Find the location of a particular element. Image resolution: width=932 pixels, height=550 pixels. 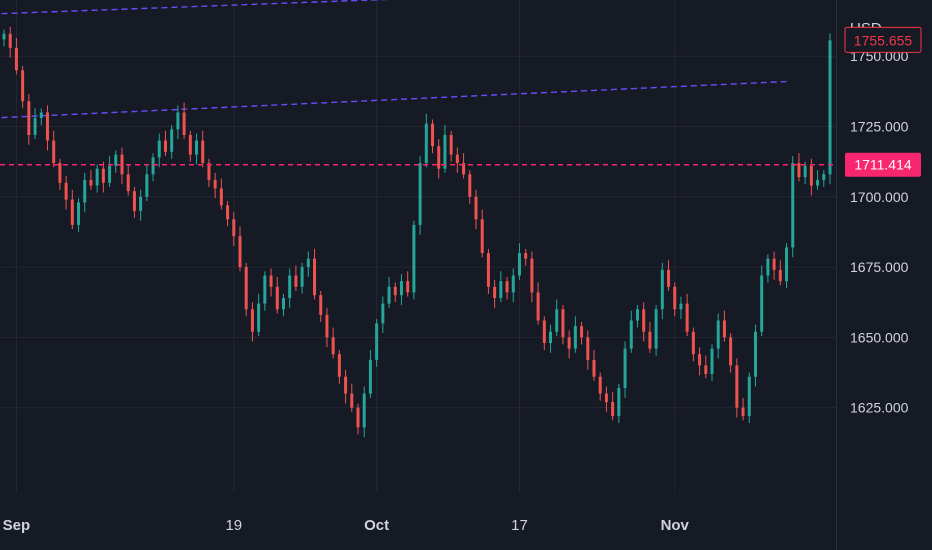

x-tick-label-3: 17 is located at coordinates (519, 525).